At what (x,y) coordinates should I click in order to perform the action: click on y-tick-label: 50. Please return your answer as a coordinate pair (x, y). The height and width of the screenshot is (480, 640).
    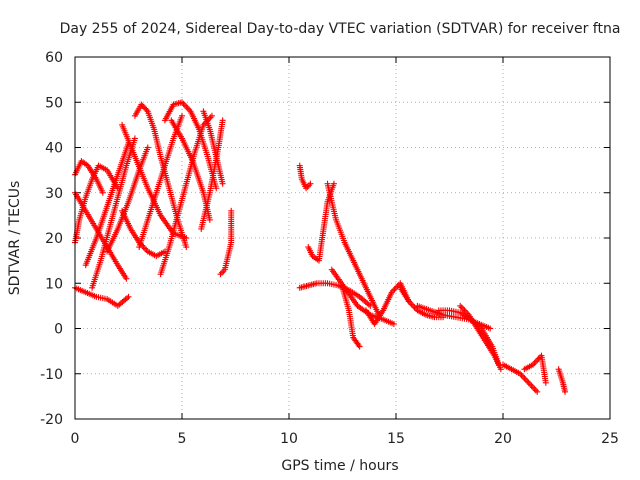
    Looking at the image, I should click on (54, 103).